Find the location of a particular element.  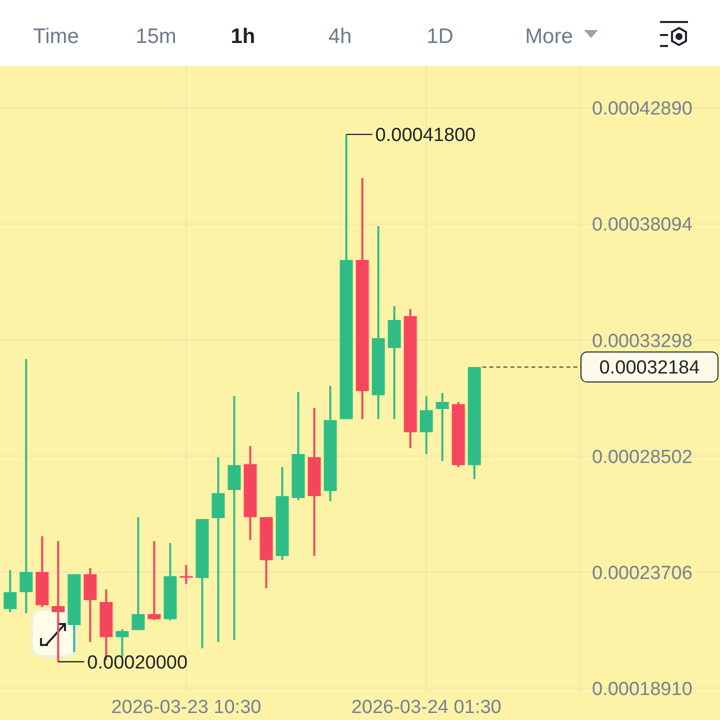

text: 1h is located at coordinates (243, 36).